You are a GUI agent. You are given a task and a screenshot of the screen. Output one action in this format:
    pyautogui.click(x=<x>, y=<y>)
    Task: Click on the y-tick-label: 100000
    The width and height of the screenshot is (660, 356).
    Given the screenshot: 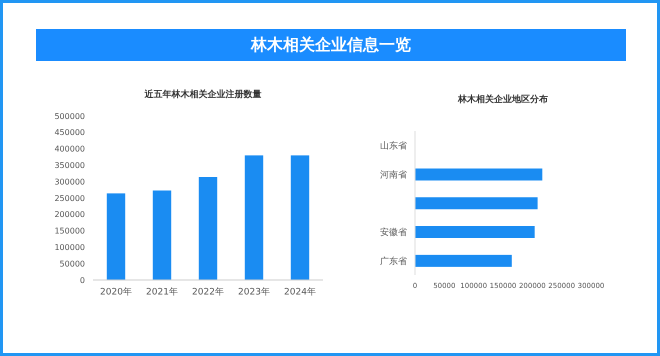 What is the action you would take?
    pyautogui.click(x=69, y=247)
    